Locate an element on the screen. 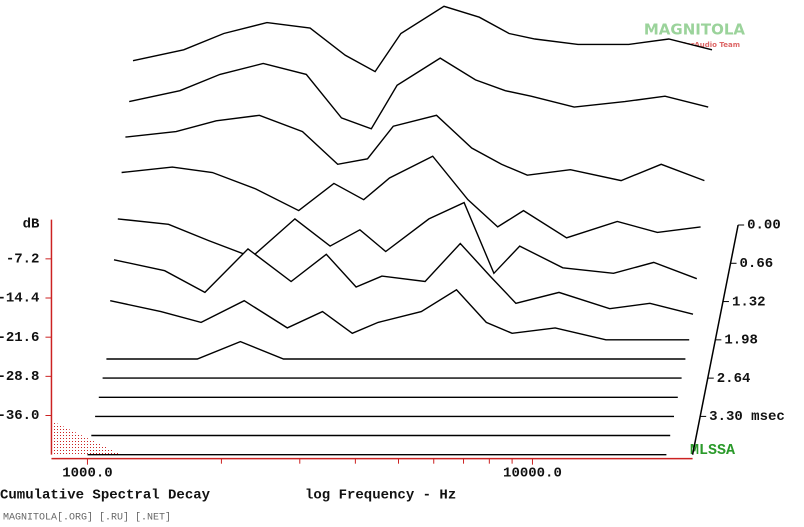 Image resolution: width=804 pixels, height=527 pixels. y-tick-label: -28.8 is located at coordinates (19, 377).